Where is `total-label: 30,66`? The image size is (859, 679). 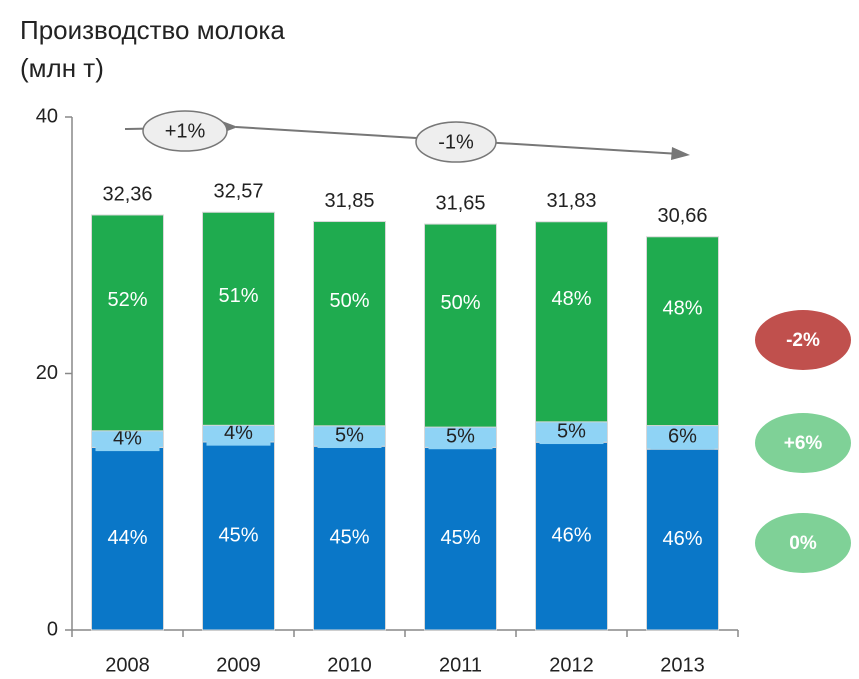
total-label: 30,66 is located at coordinates (682, 216).